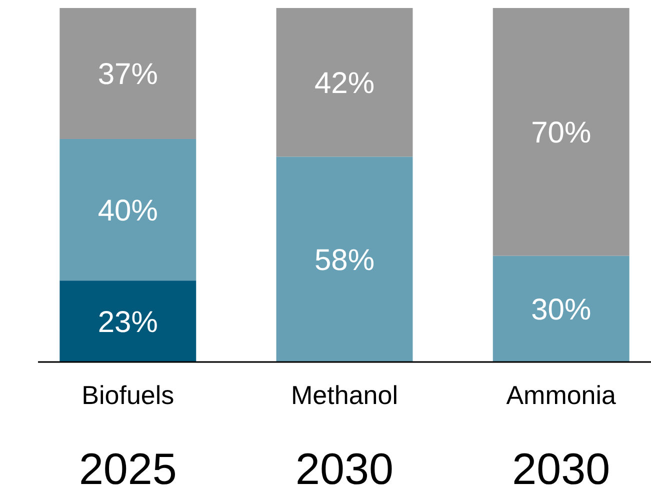 The height and width of the screenshot is (491, 651). I want to click on x-tick-label: Ammonia, so click(561, 395).